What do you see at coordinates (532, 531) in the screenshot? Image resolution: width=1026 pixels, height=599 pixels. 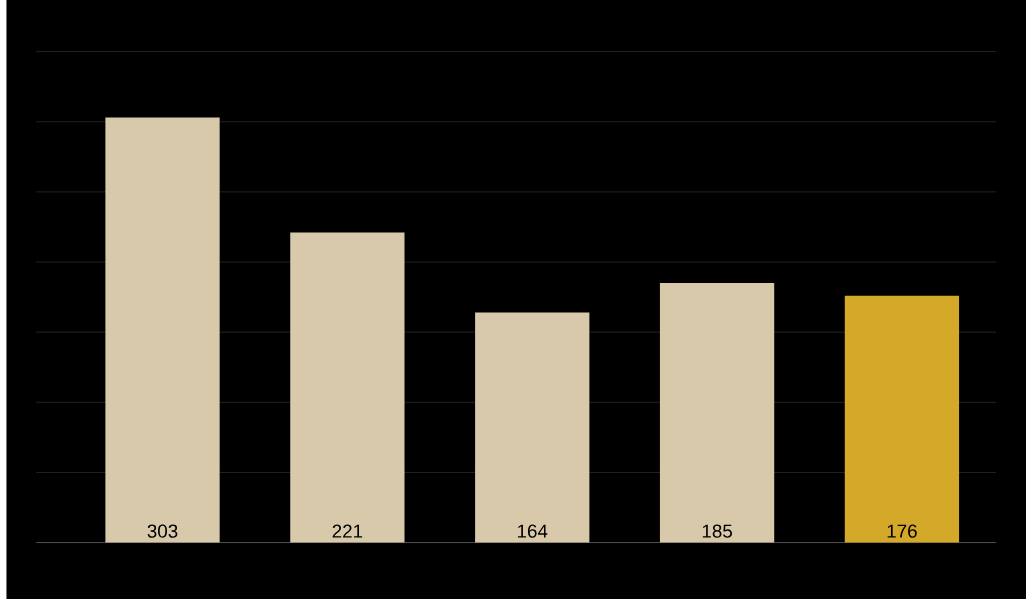 I see `data-label: 164` at bounding box center [532, 531].